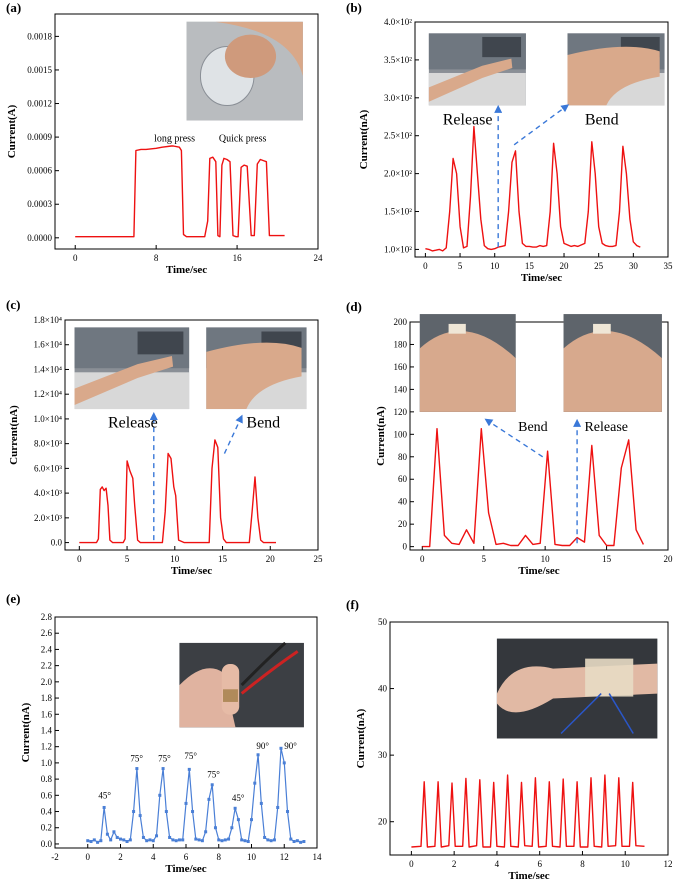 This screenshot has width=676, height=882. I want to click on y-tick-label: 2.4, so click(47, 649).